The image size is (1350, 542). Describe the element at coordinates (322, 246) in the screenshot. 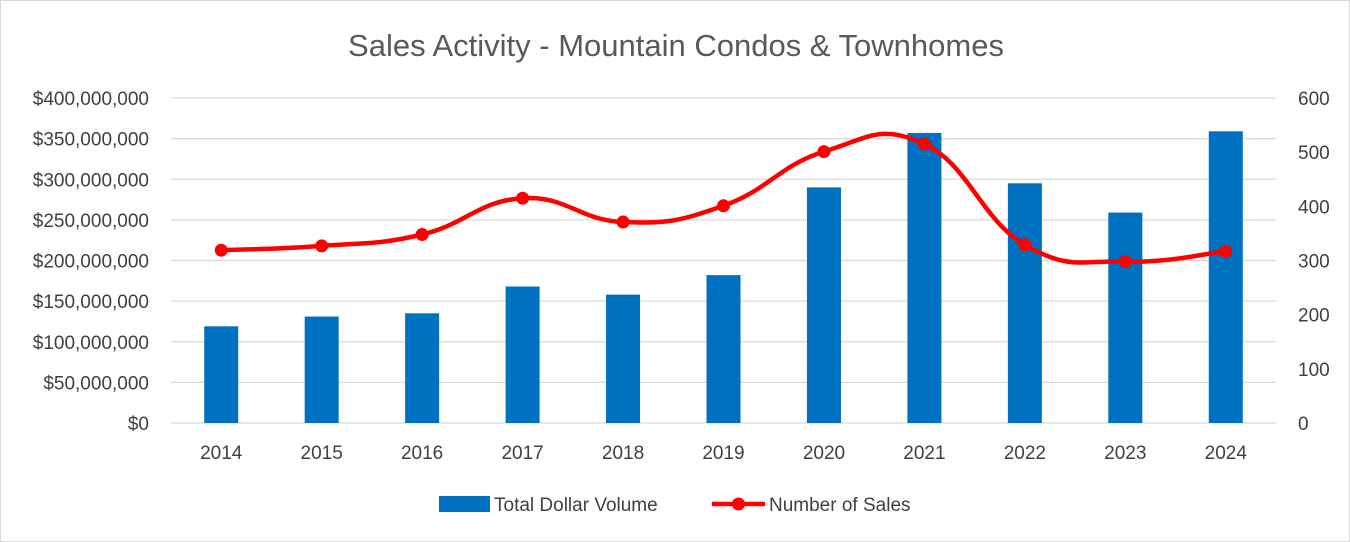

I see `line-point-2015` at that location.